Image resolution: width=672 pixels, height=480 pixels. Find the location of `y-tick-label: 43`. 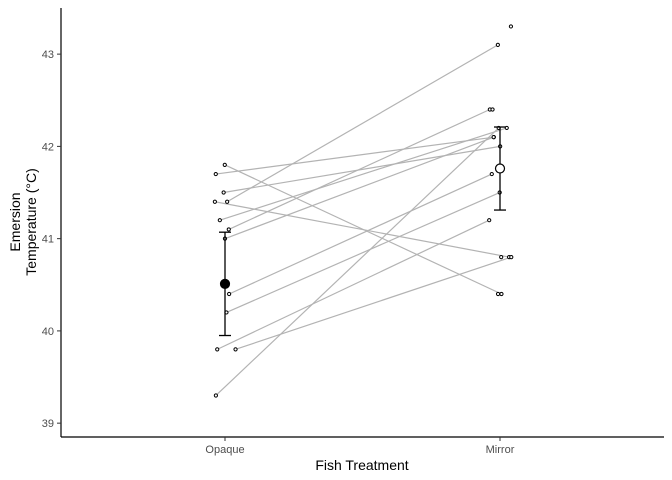

y-tick-label: 43 is located at coordinates (48, 55).